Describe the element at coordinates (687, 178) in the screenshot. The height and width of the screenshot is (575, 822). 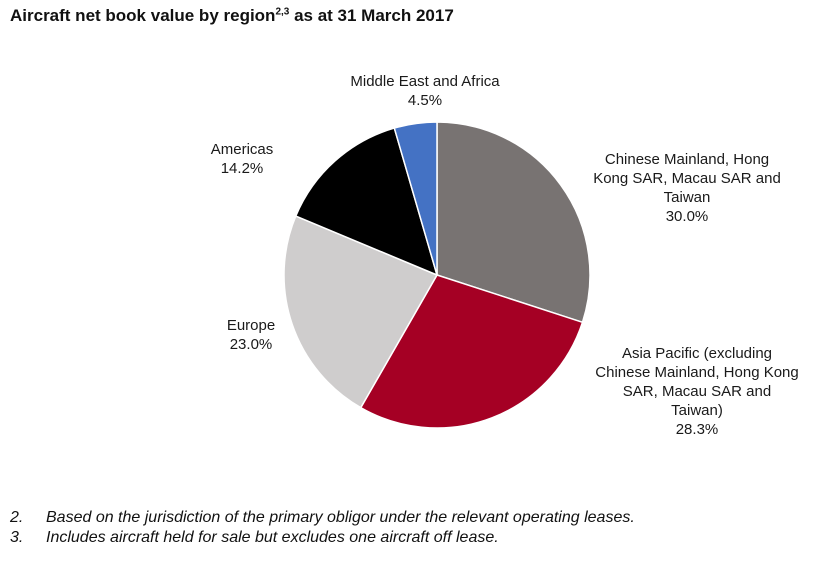
I see `slice-name-label: Kong SAR, Macau SAR and` at that location.